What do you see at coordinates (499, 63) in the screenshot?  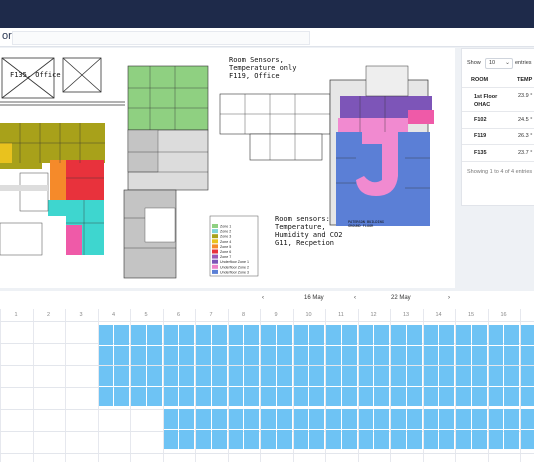 I see `entries-select: 10 ⌄` at bounding box center [499, 63].